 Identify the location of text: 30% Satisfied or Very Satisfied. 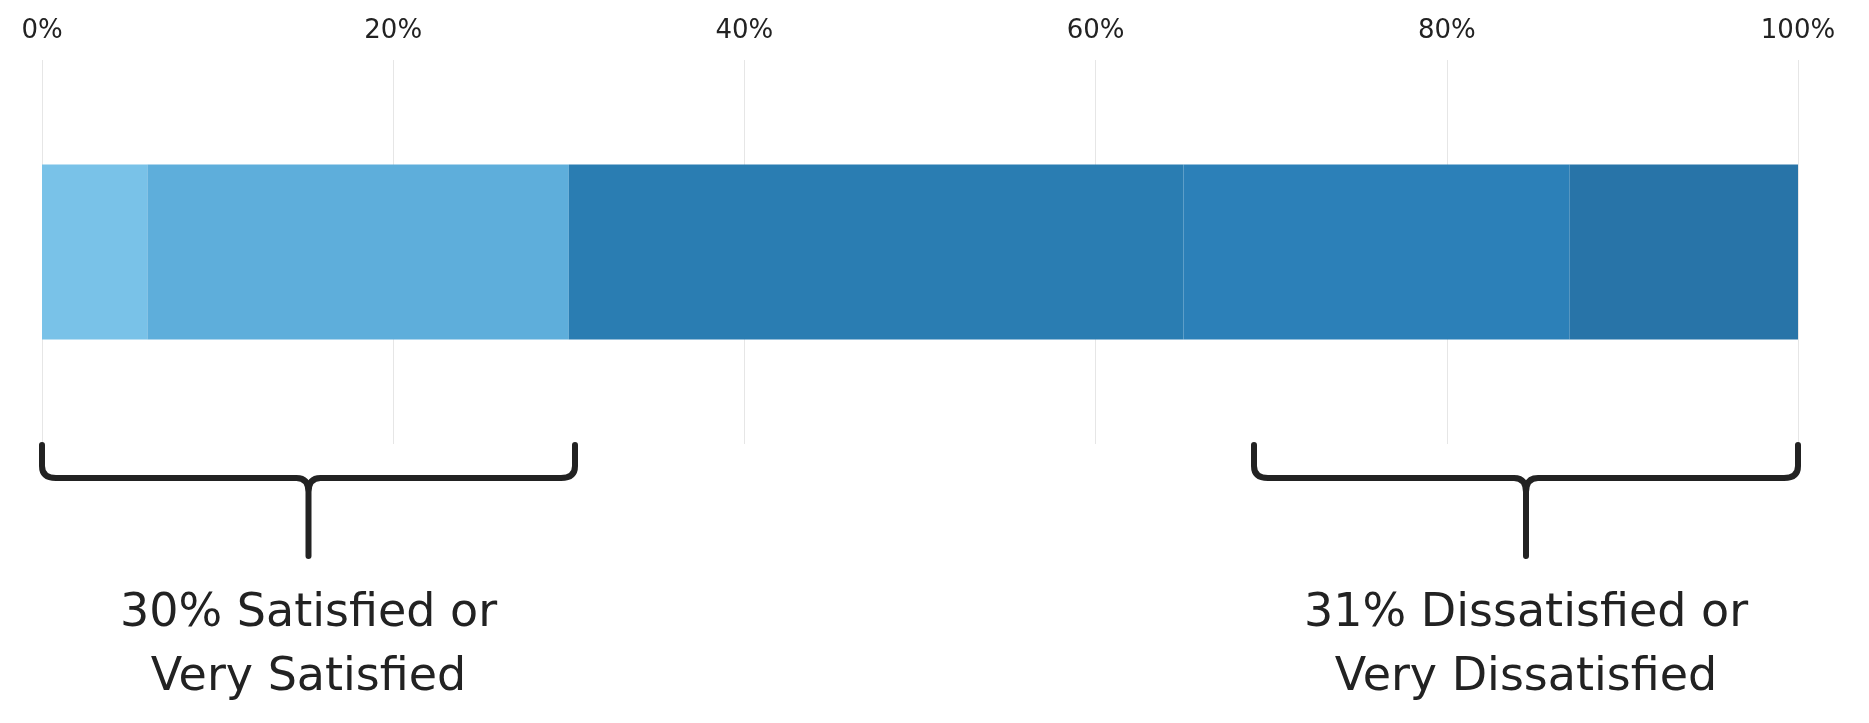
(308, 642).